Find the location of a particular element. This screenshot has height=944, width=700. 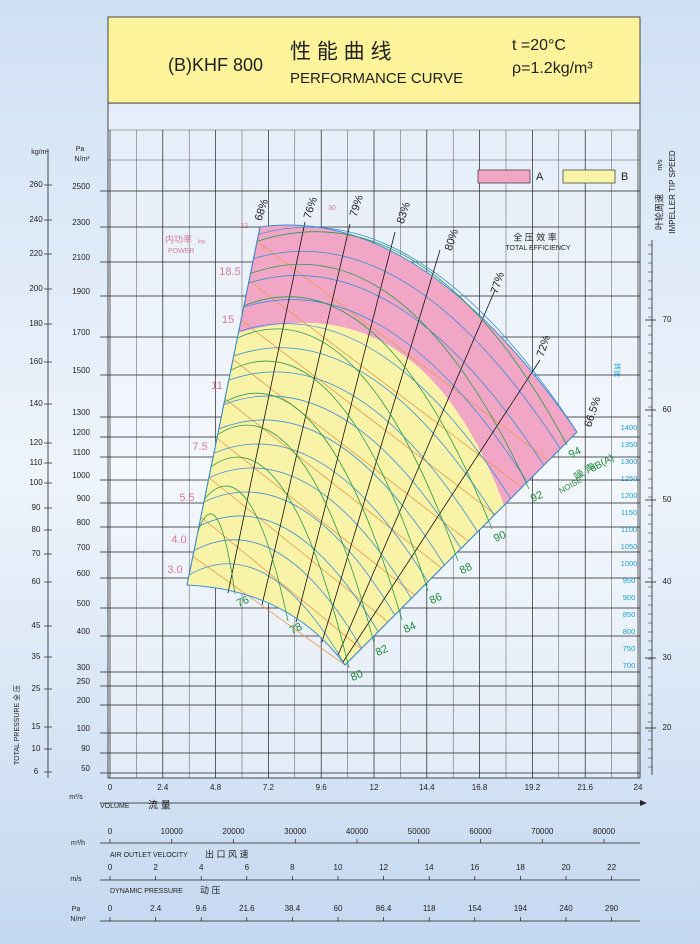

dynamic-tick-label: 154 is located at coordinates (475, 908).